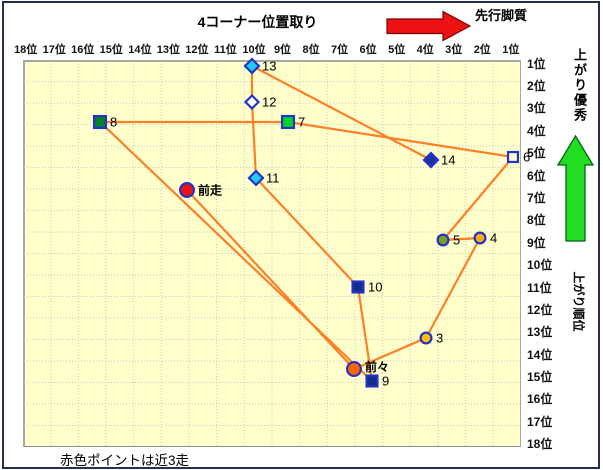 This screenshot has height=470, width=603. What do you see at coordinates (578, 301) in the screenshot?
I see `agari-rank-label: 上がり順位` at bounding box center [578, 301].